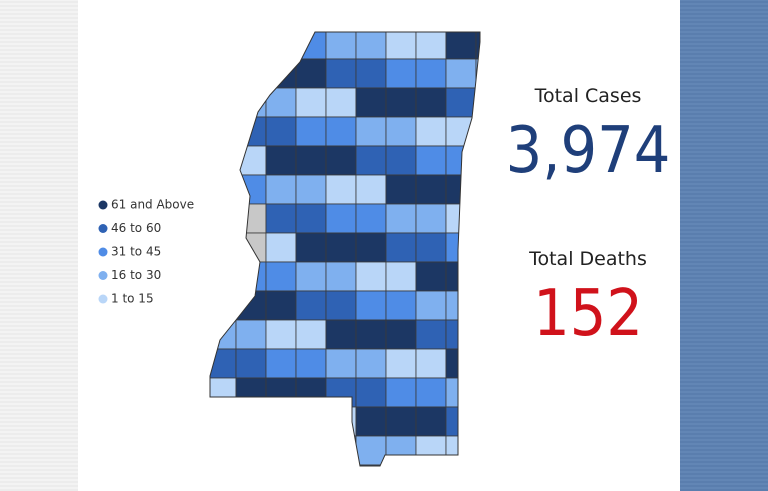 The image size is (768, 491). I want to click on legend-label: 61 and Above, so click(152, 205).